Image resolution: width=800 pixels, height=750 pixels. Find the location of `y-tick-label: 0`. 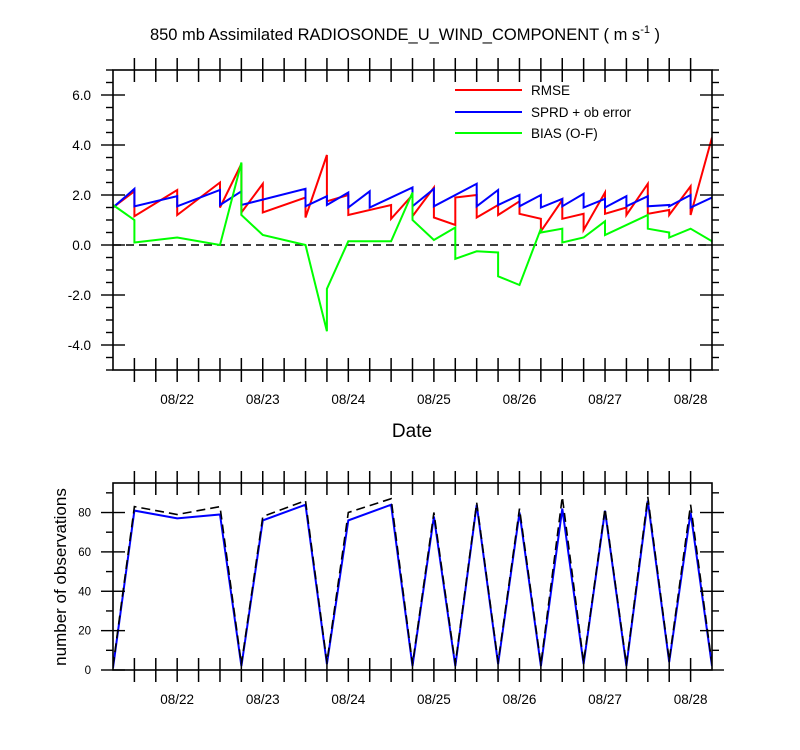

y-tick-label: 0 is located at coordinates (88, 671).